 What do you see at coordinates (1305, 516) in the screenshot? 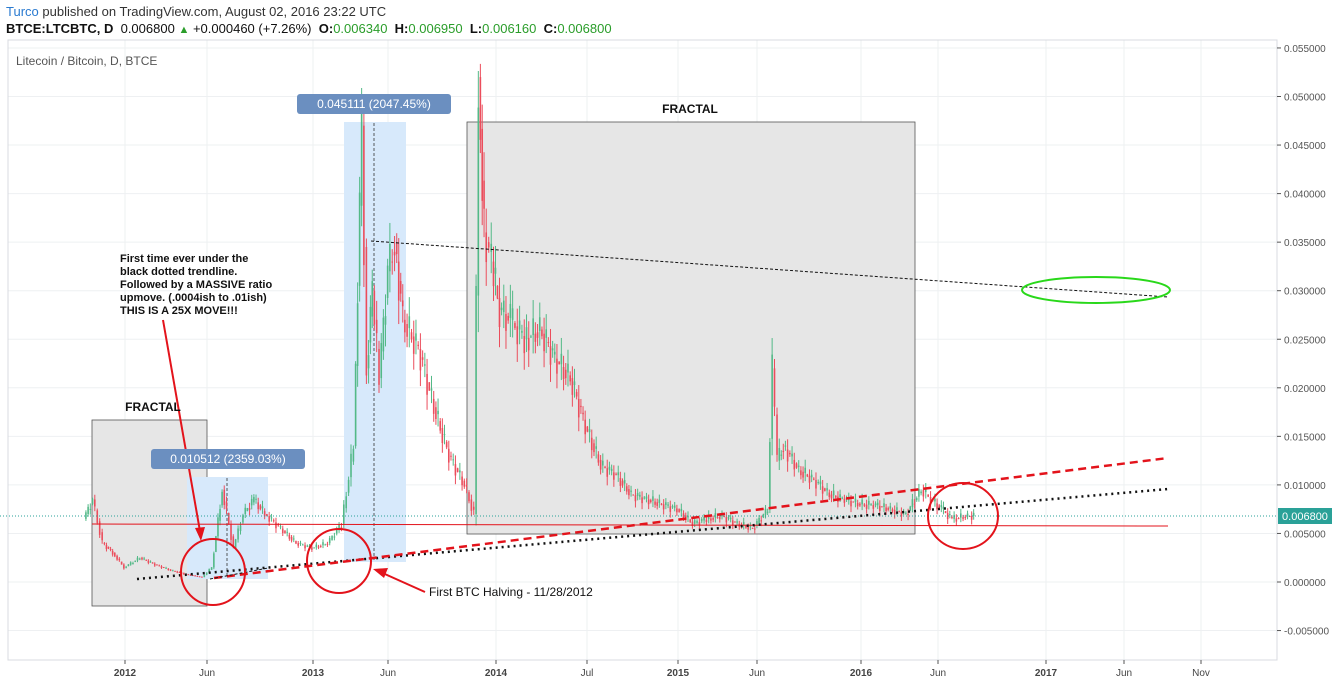
I see `price-badge-bg` at bounding box center [1305, 516].